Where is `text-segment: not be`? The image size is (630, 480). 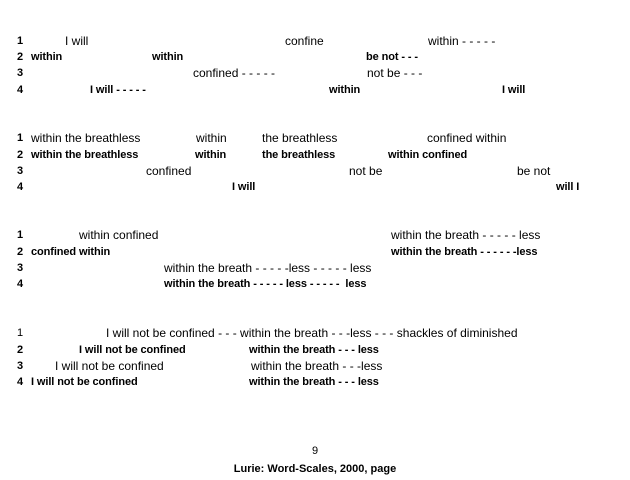 text-segment: not be is located at coordinates (366, 171).